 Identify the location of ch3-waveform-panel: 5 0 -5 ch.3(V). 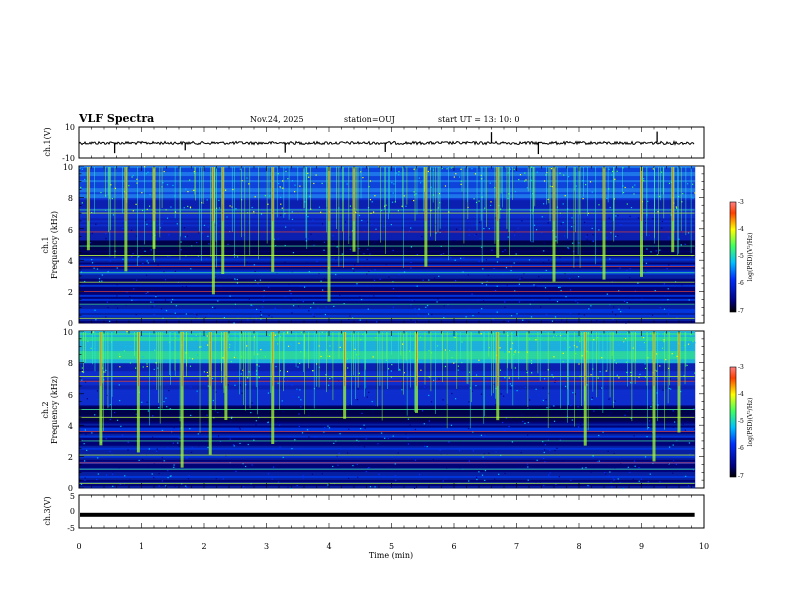
(374, 512).